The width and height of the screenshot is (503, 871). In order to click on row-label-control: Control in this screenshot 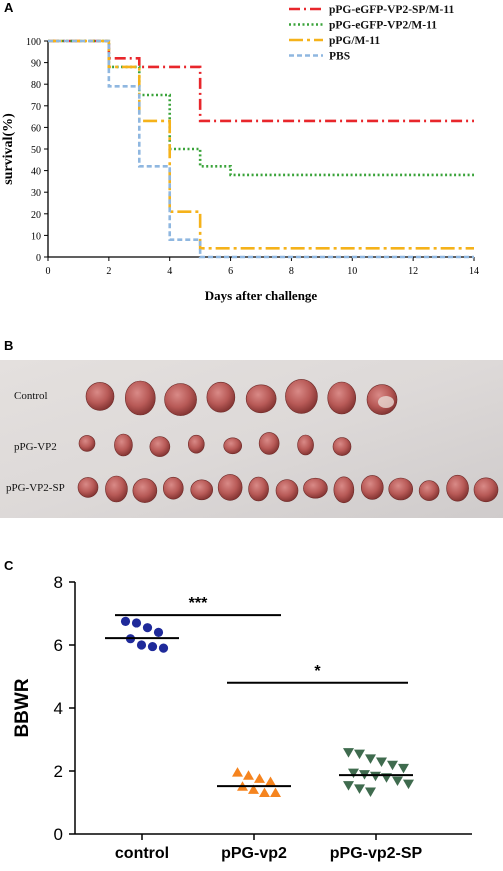, I will do `click(31, 396)`.